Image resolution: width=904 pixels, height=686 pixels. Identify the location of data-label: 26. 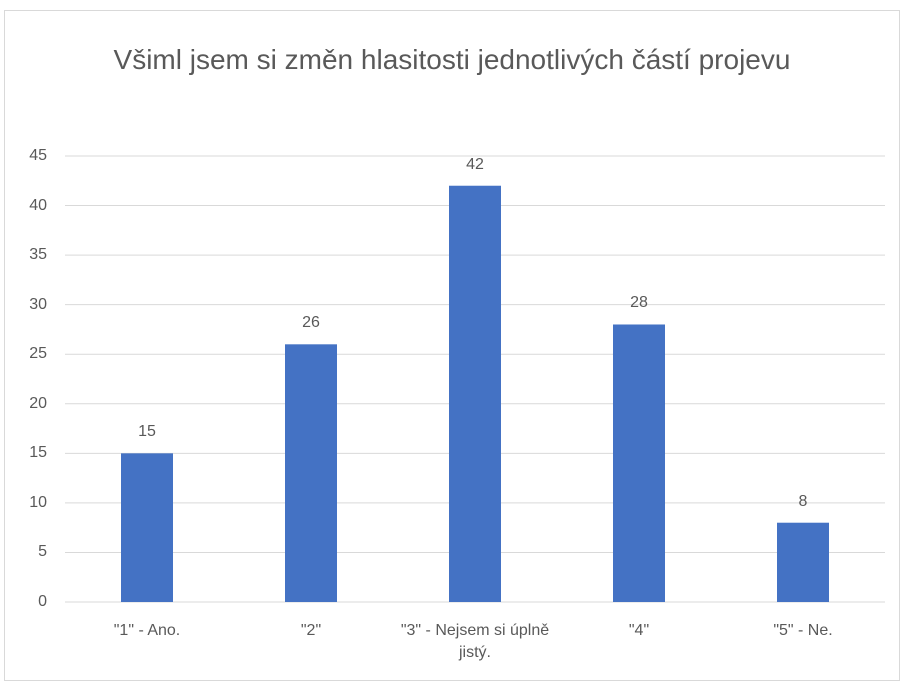
(311, 323).